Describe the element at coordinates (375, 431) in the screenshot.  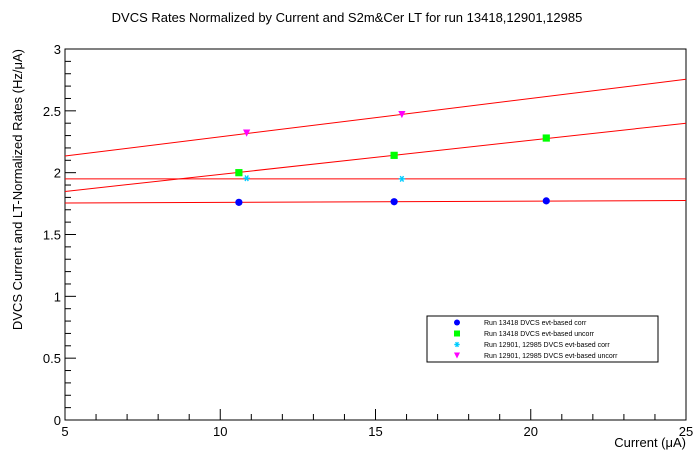
I see `x-tick-label: 15` at that location.